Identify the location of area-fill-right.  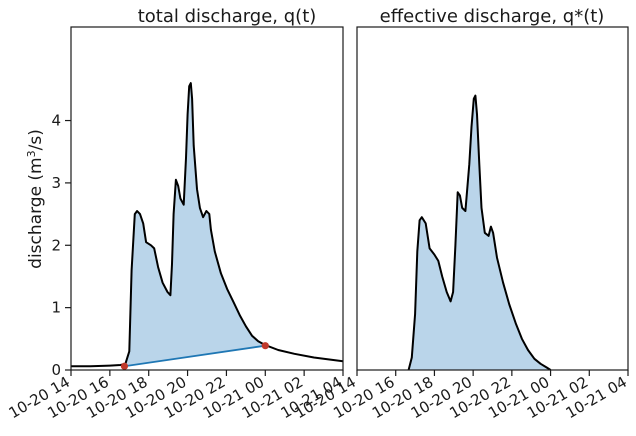
(479, 232).